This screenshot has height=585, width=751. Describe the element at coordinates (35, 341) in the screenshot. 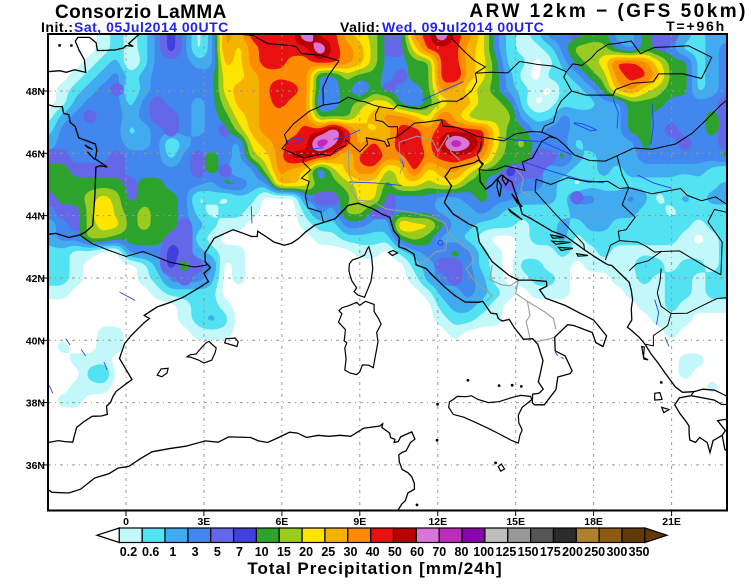

I see `svg-text: 40N` at that location.